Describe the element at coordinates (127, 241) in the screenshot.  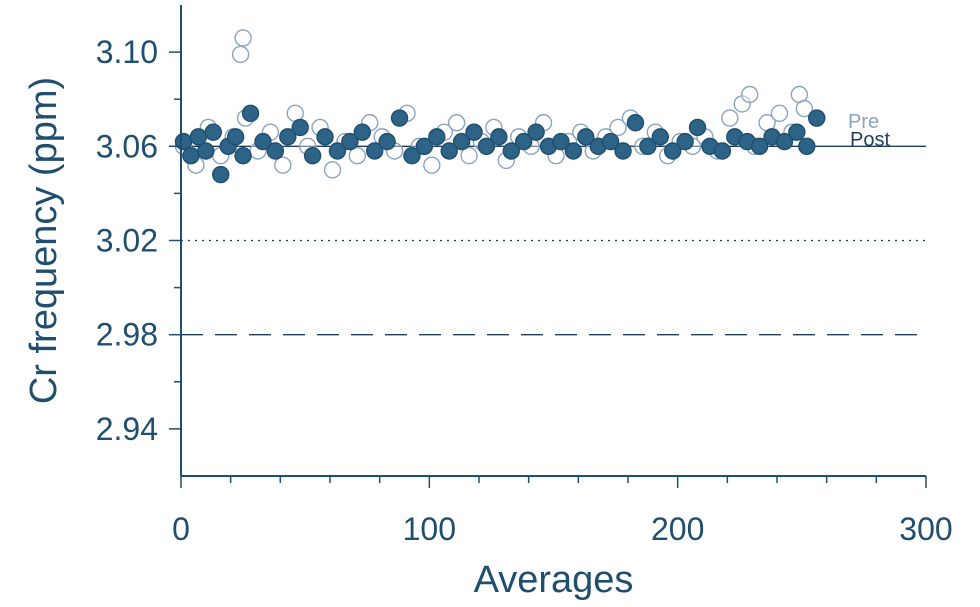
I see `y-tick-label: 3.02` at that location.